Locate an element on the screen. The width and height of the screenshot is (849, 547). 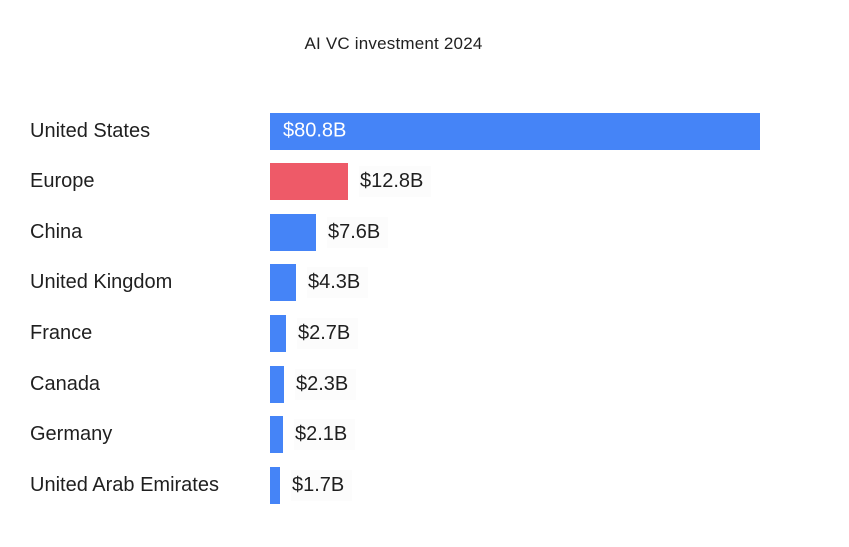
value-label: $2.3B is located at coordinates (326, 384).